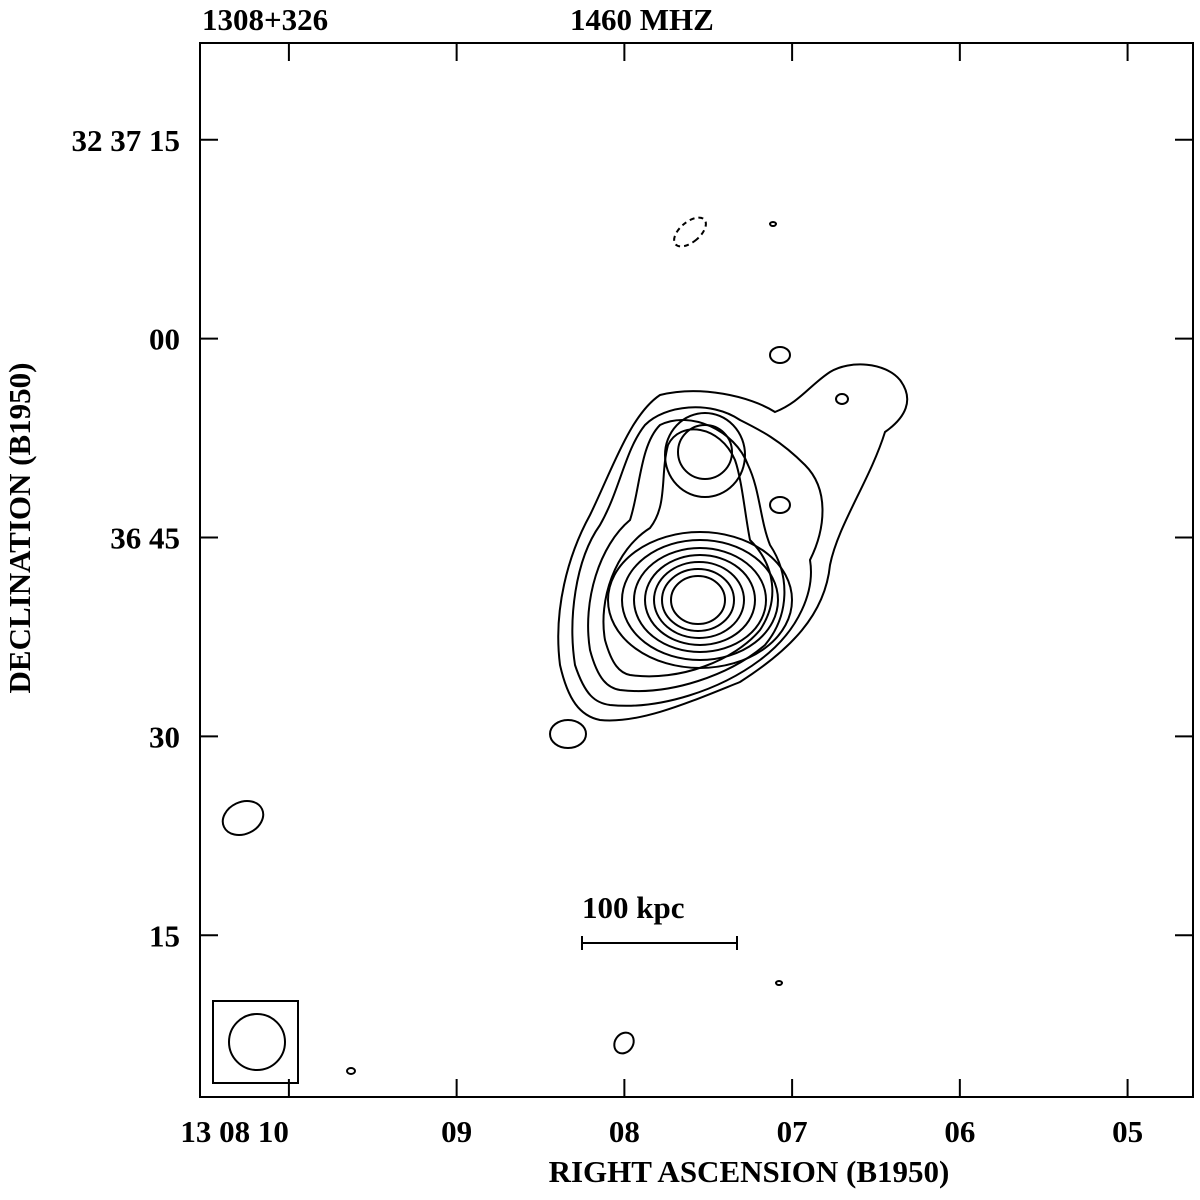 The width and height of the screenshot is (1200, 1200). What do you see at coordinates (749, 1171) in the screenshot?
I see `x-axis-label: RIGHT ASCENSION (B1950)` at bounding box center [749, 1171].